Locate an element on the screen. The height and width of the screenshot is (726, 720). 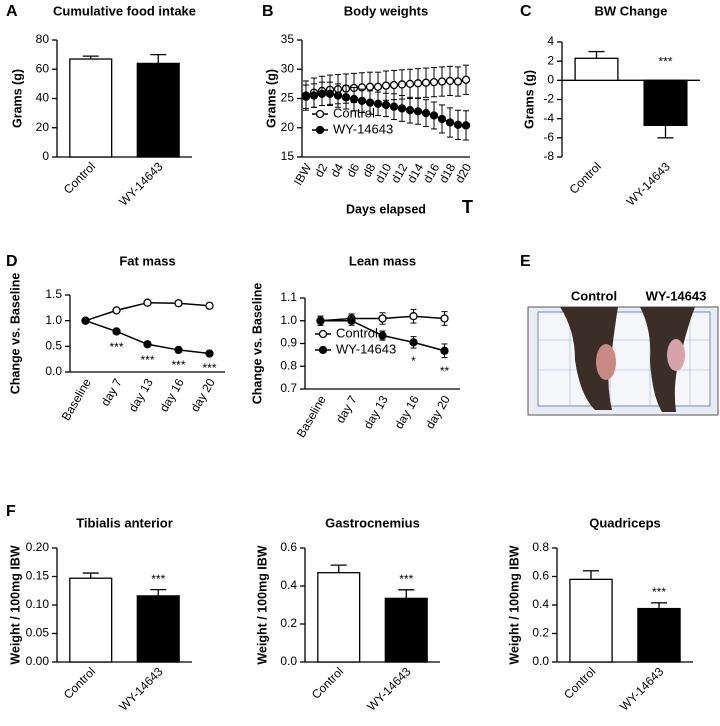
chart-title: Tibialis anterior is located at coordinates (124, 522).